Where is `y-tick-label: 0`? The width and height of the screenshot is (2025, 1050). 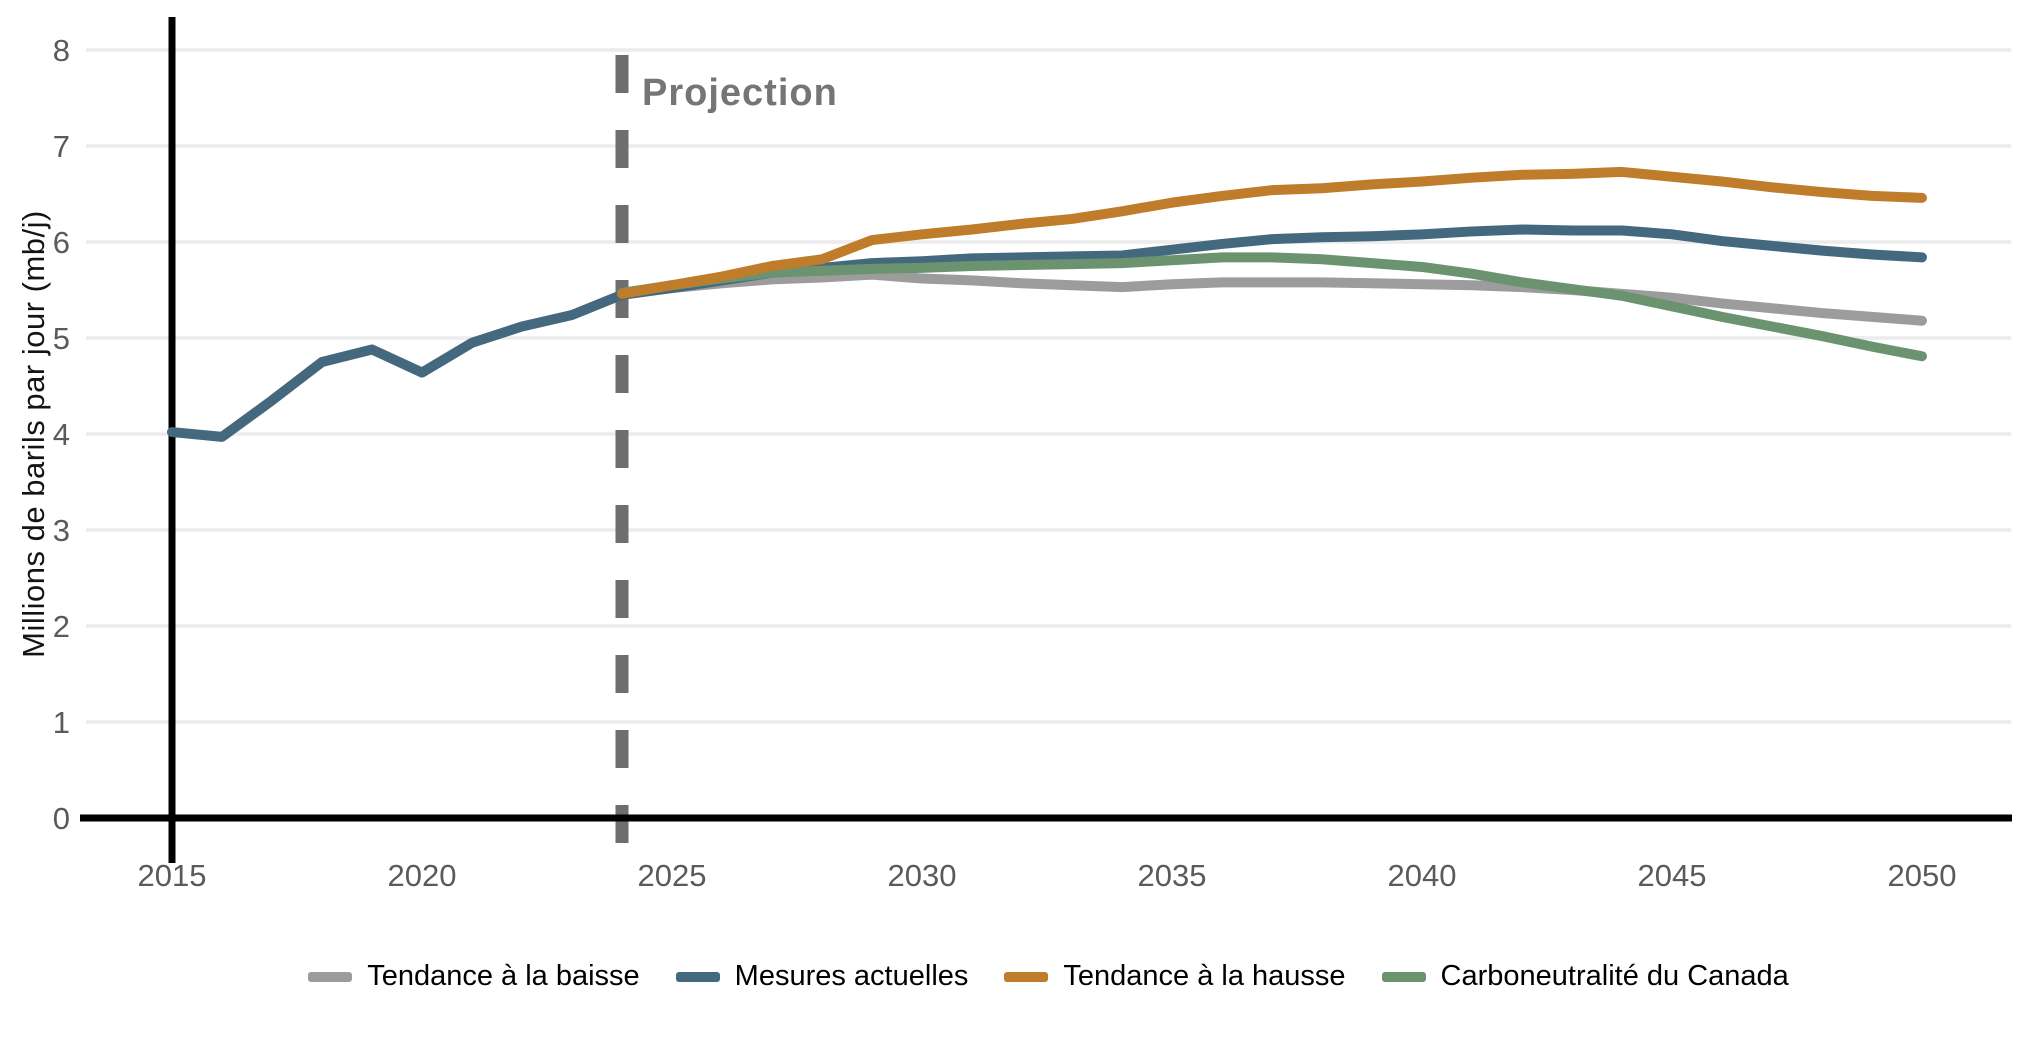 y-tick-label: 0 is located at coordinates (61, 818).